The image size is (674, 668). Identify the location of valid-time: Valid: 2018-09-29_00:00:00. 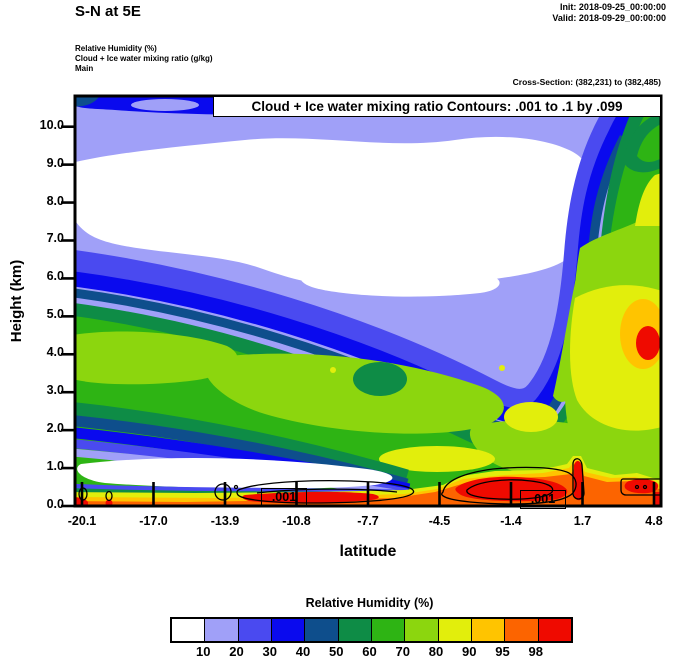
(609, 18).